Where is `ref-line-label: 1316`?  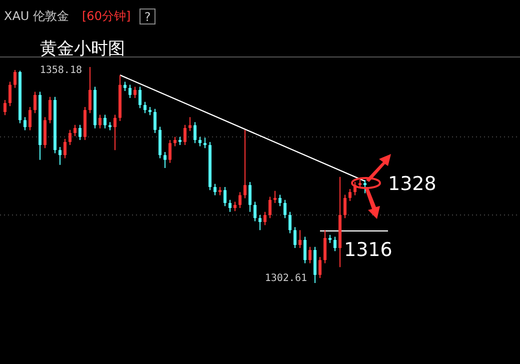 ref-line-label: 1316 is located at coordinates (368, 249).